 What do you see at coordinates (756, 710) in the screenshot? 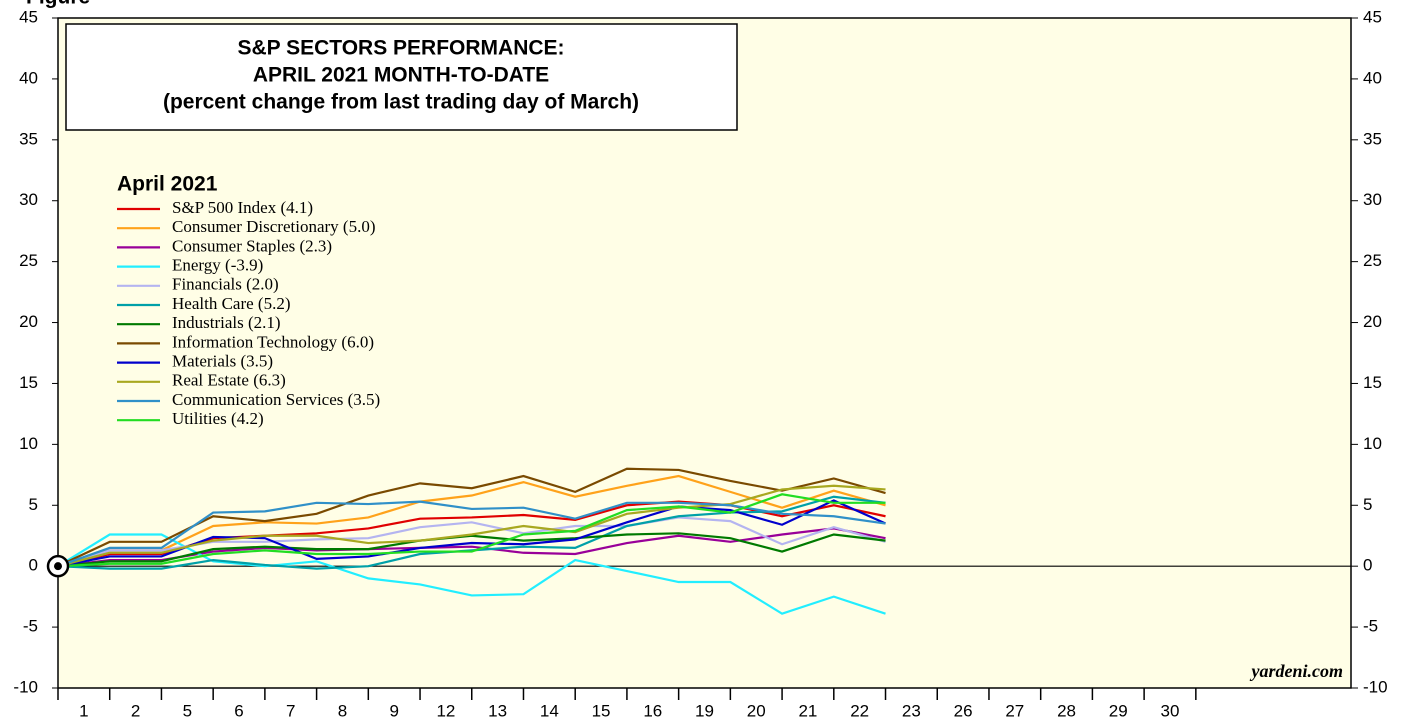
I see `x-tick-label: 20` at bounding box center [756, 710].